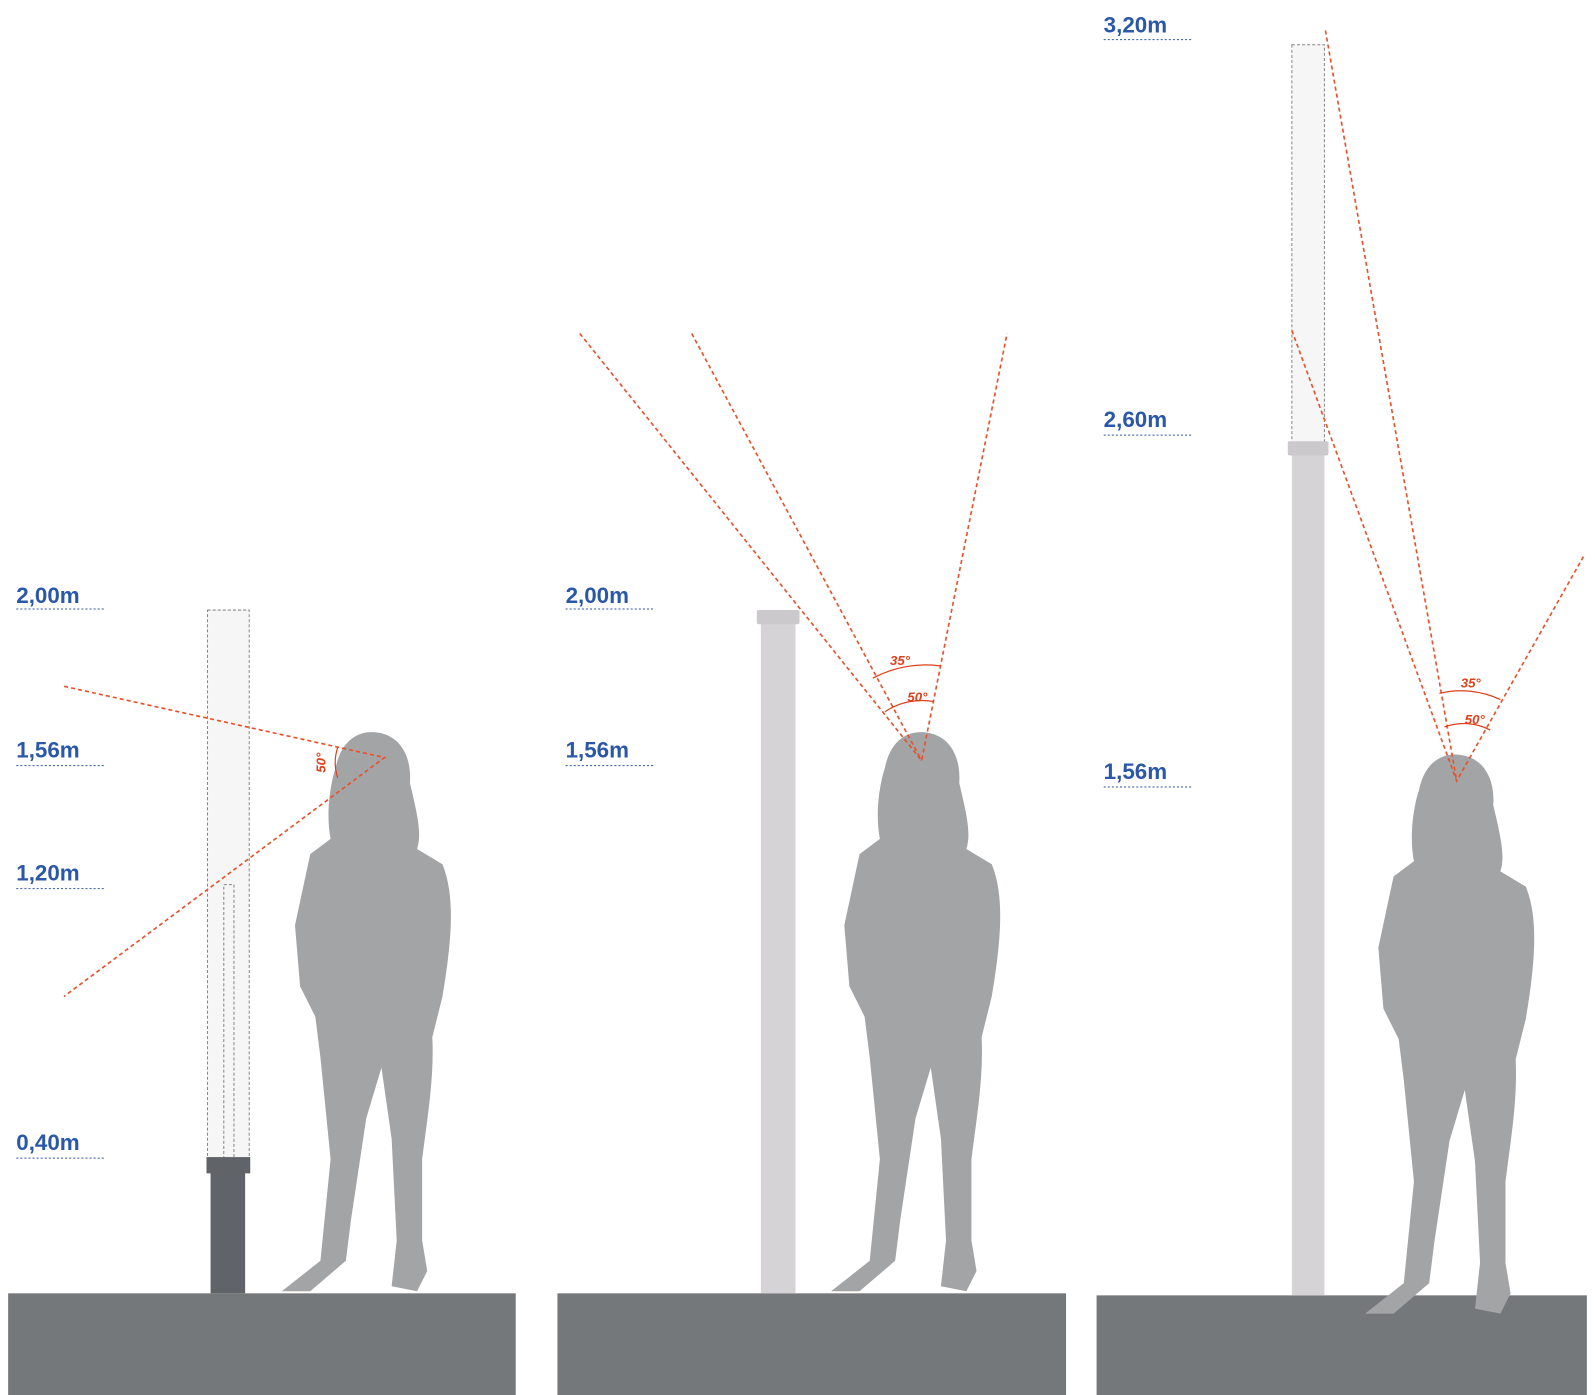 This screenshot has width=1595, height=1395. I want to click on height-label: 2,60m, so click(1135, 419).